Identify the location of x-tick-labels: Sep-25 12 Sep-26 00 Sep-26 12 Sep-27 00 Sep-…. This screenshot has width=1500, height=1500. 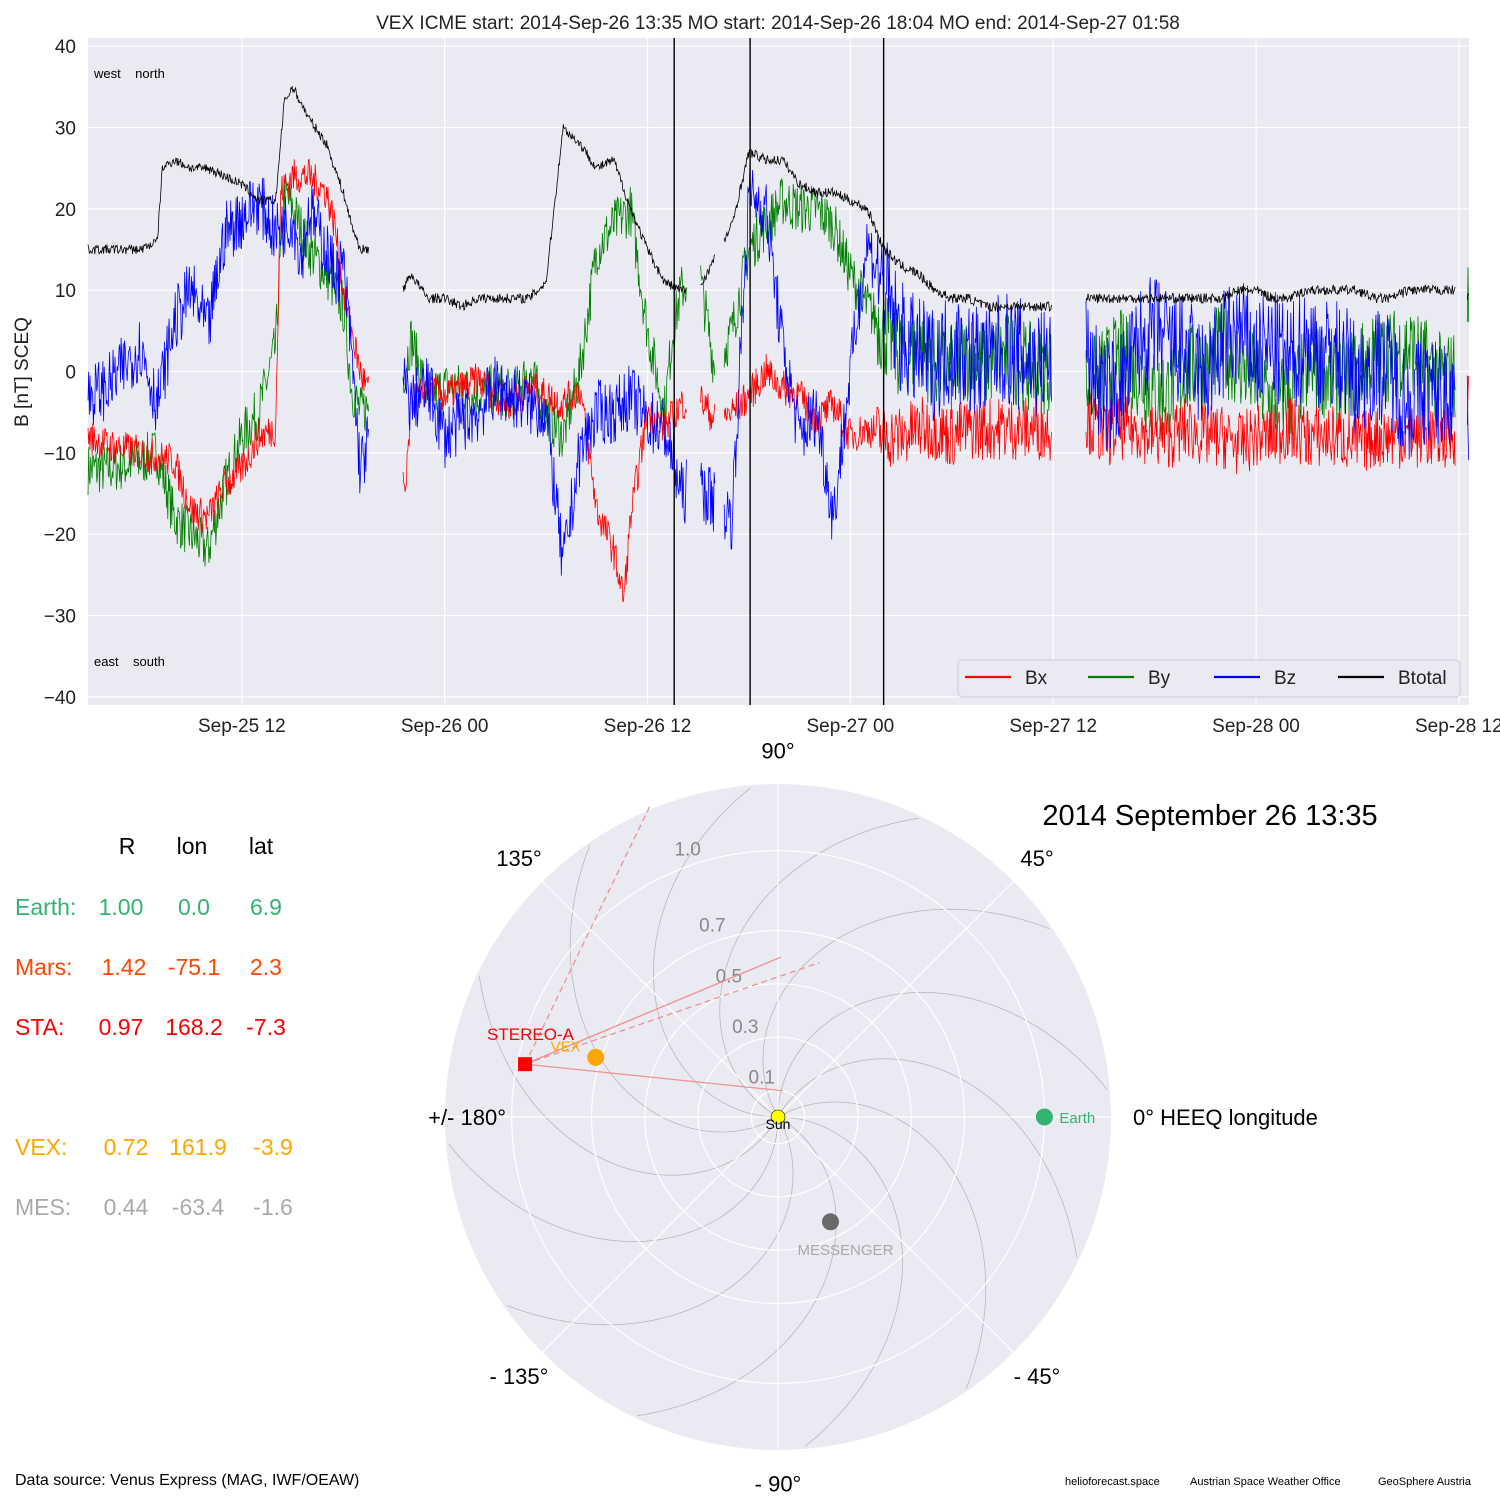
(849, 726).